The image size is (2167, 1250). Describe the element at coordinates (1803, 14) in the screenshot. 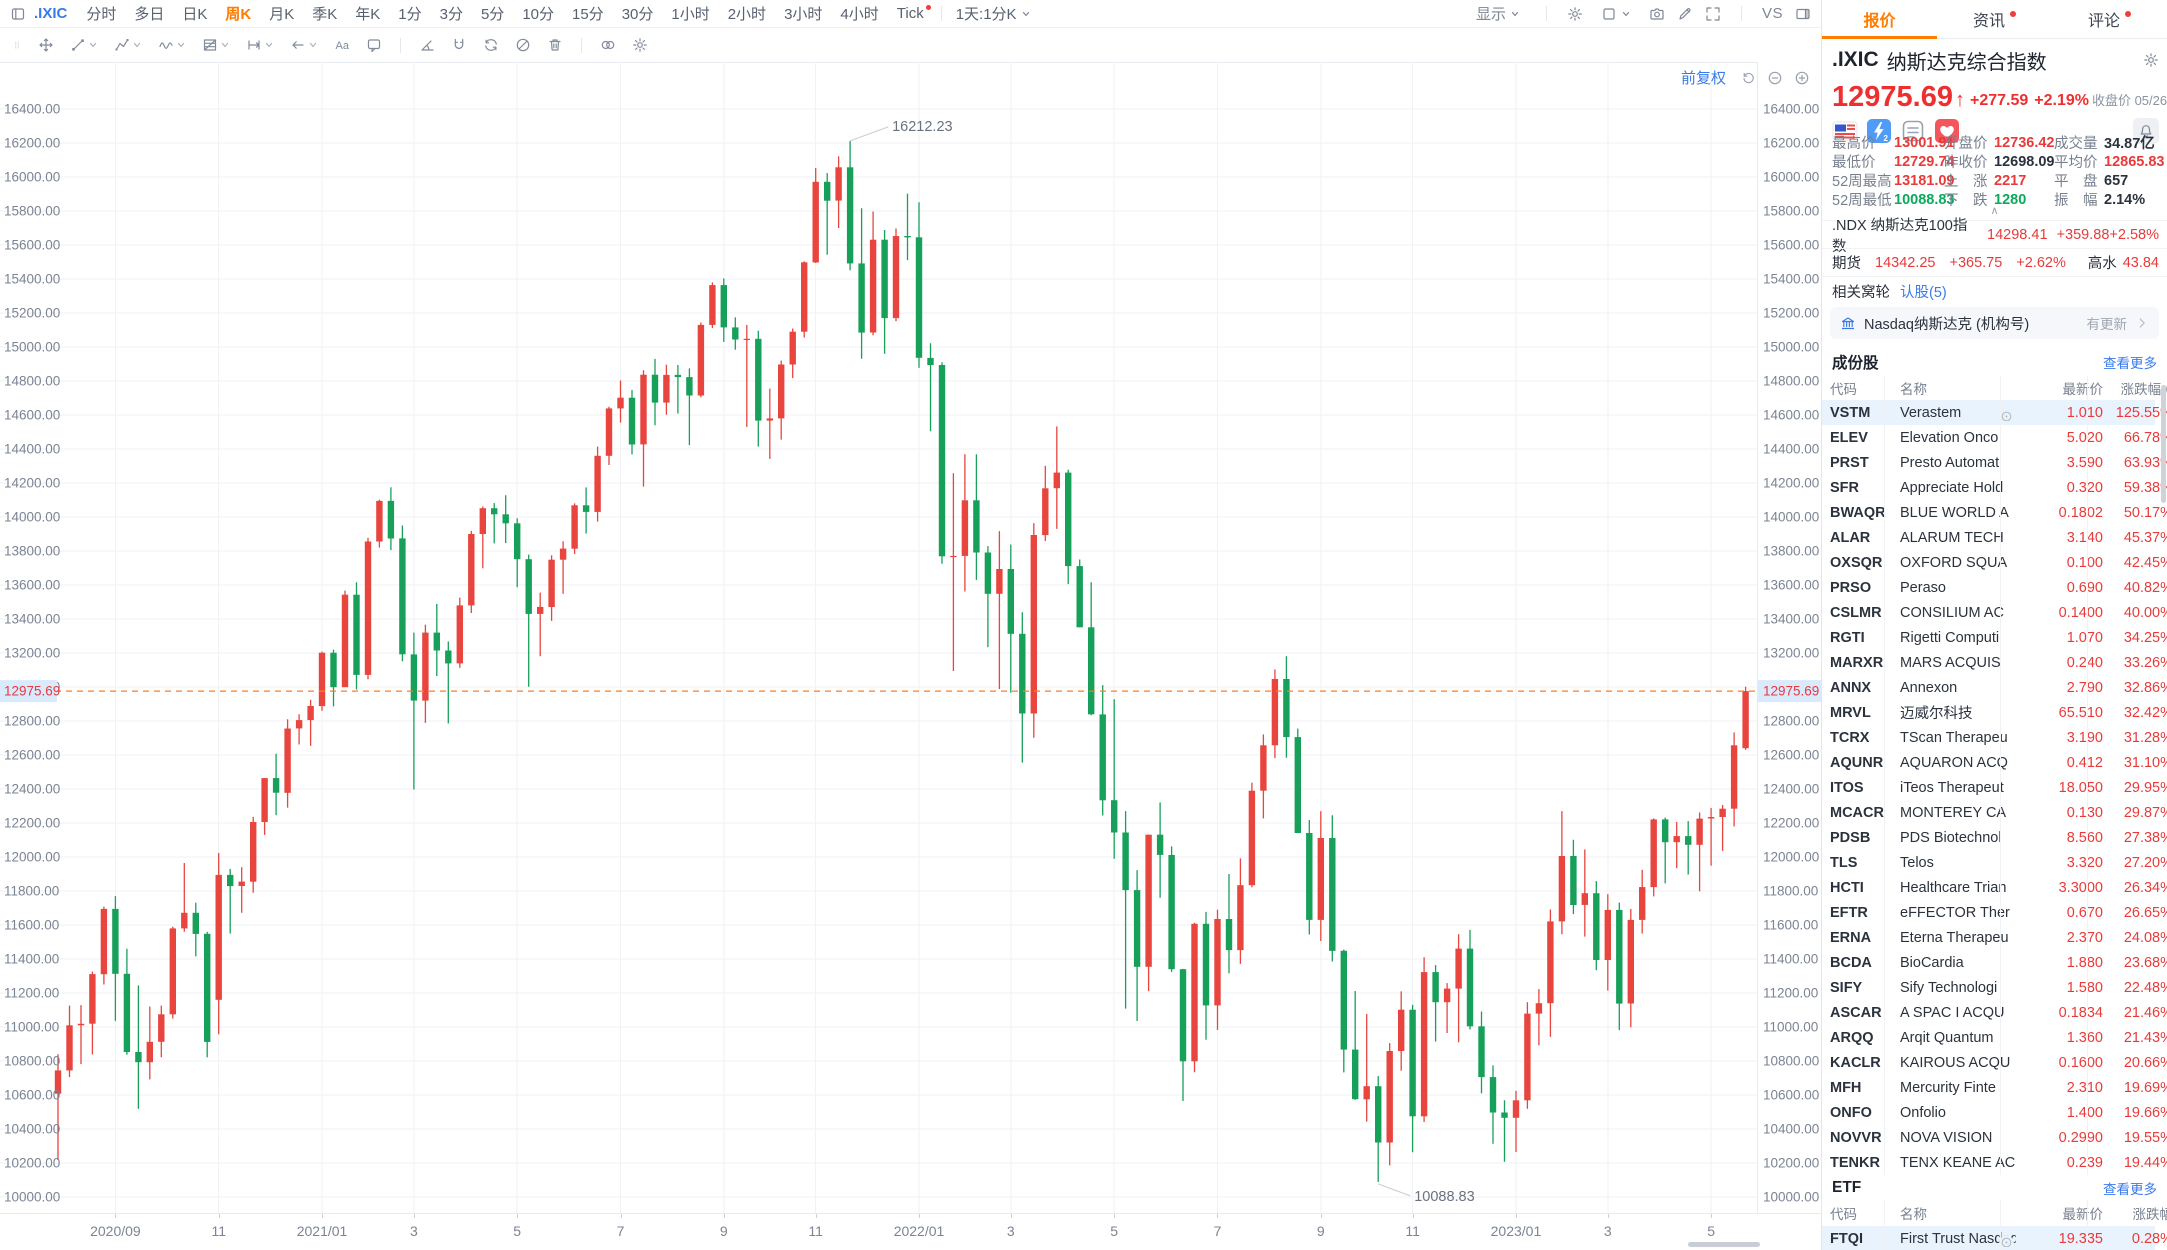

I see `panel-toggle-icon` at that location.